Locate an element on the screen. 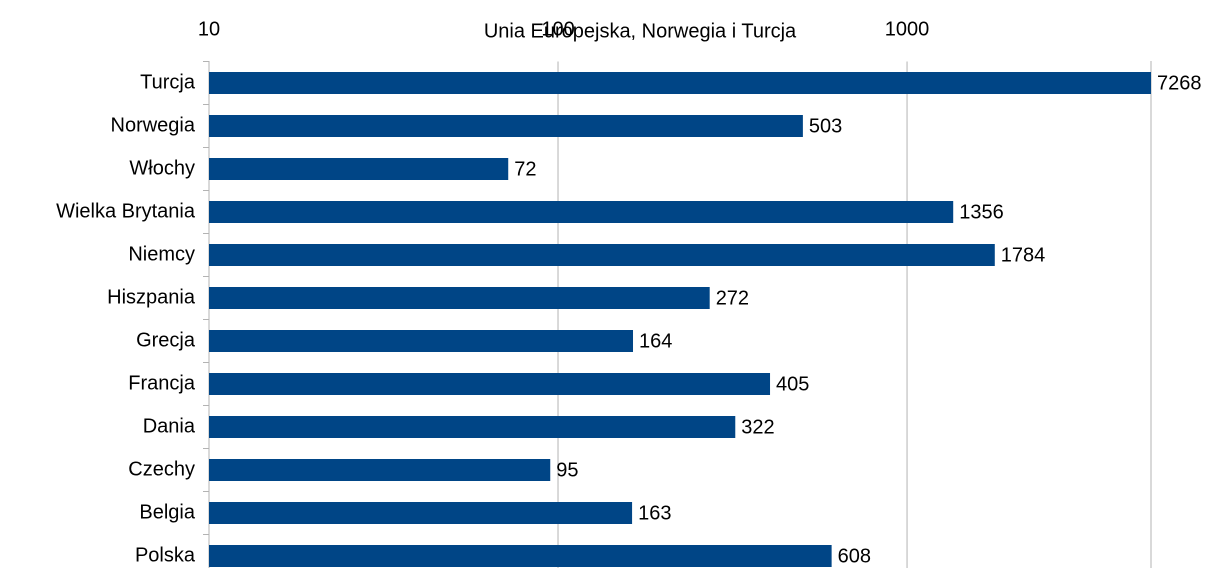 This screenshot has width=1216, height=568. y-tick-label: Polska is located at coordinates (165, 555).